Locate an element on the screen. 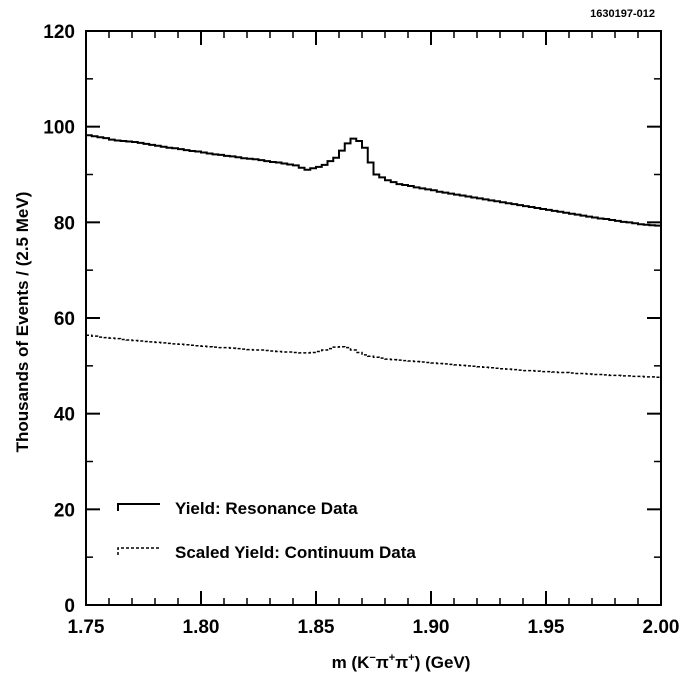 This screenshot has height=676, width=691. x-axis-title: m (K−π+π+) (GeV) is located at coordinates (401, 662).